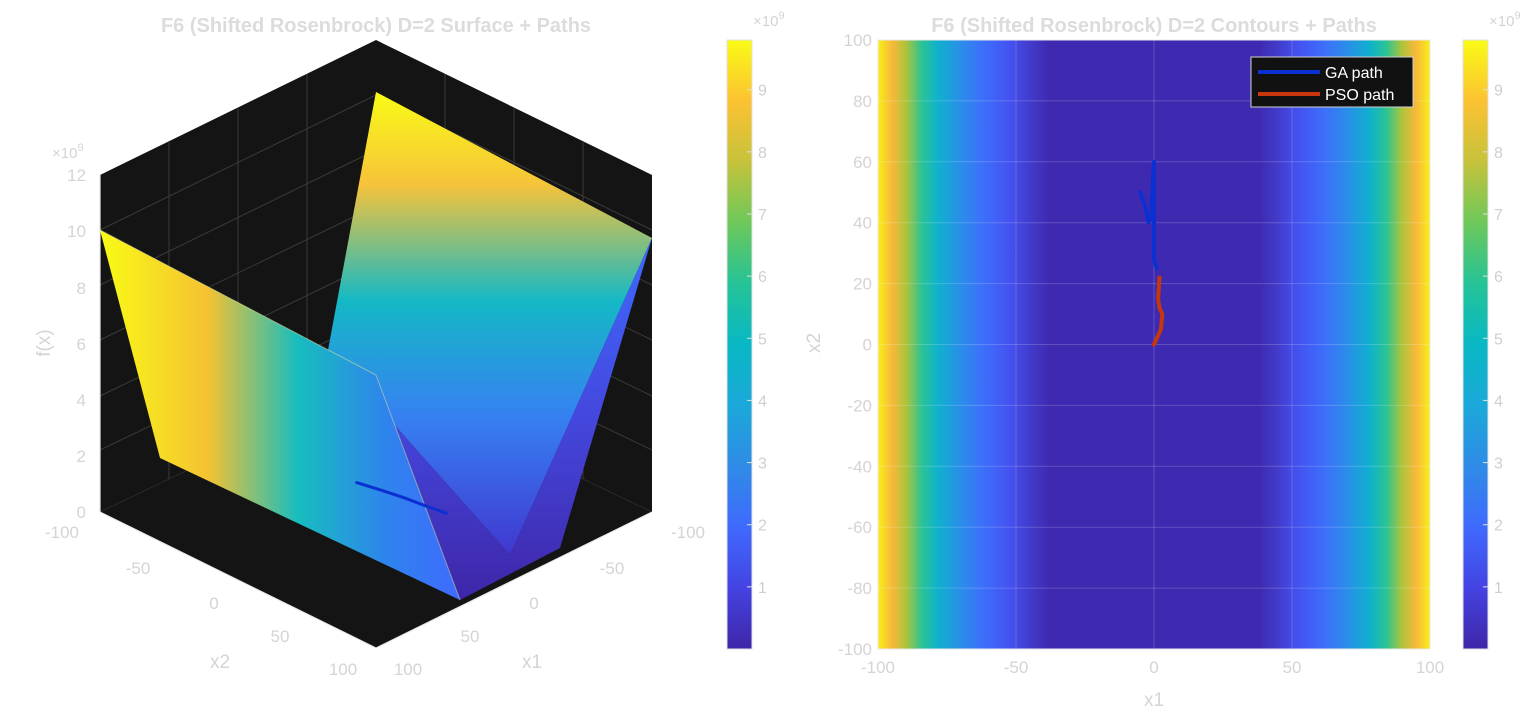 This screenshot has width=1532, height=719. Describe the element at coordinates (862, 162) in the screenshot. I see `y-tick: 60` at that location.